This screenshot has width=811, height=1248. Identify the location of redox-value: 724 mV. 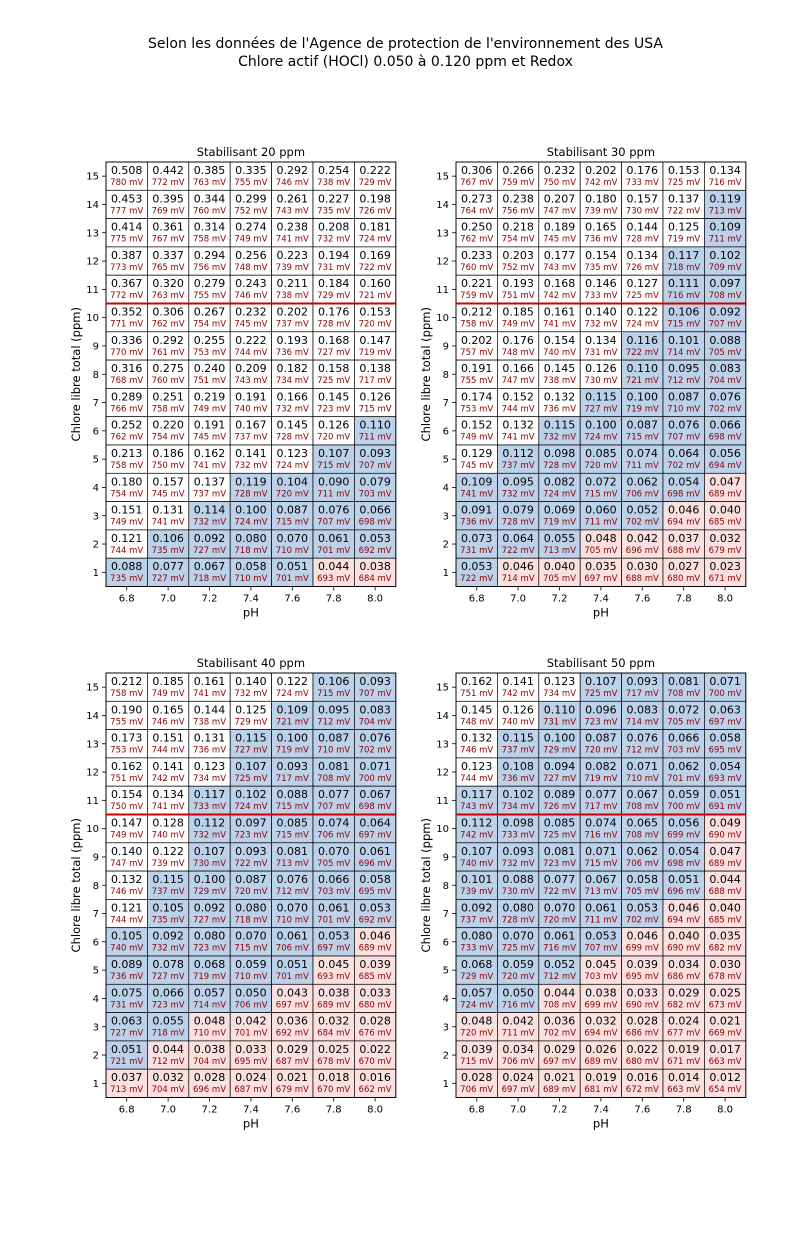
(559, 494).